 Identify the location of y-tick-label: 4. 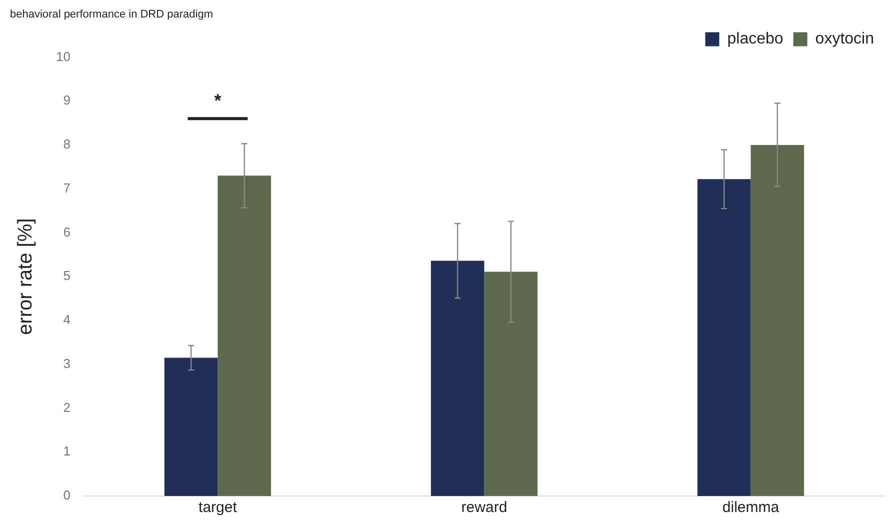
(66, 320).